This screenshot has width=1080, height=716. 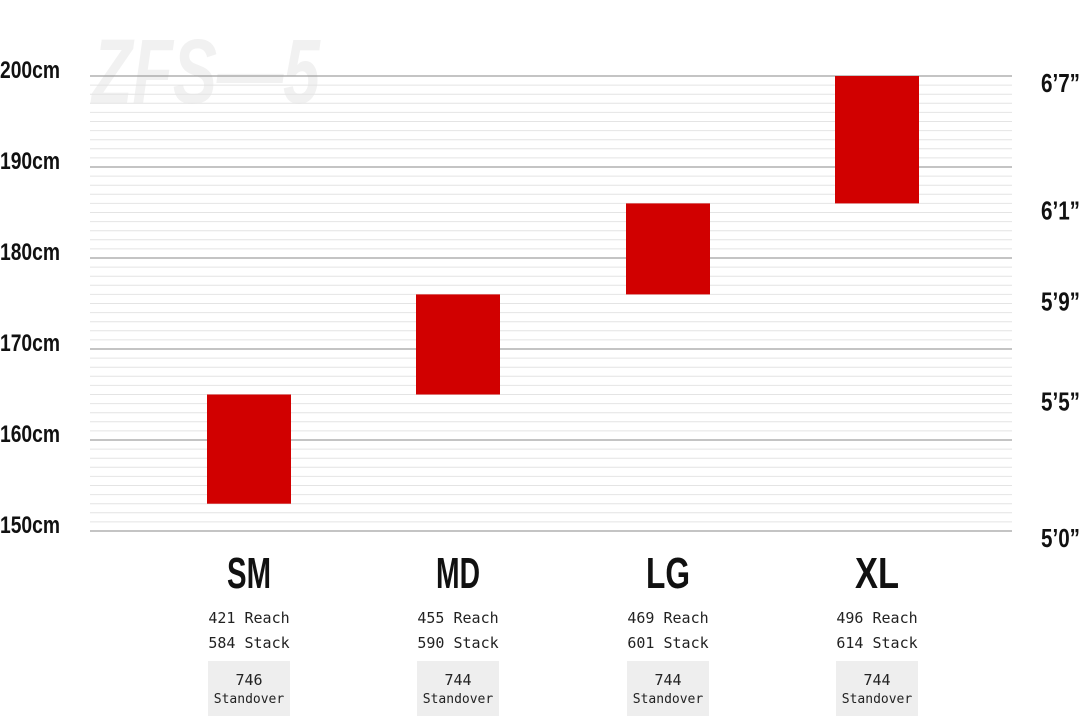 I want to click on size-label-md: MD, so click(x=458, y=573).